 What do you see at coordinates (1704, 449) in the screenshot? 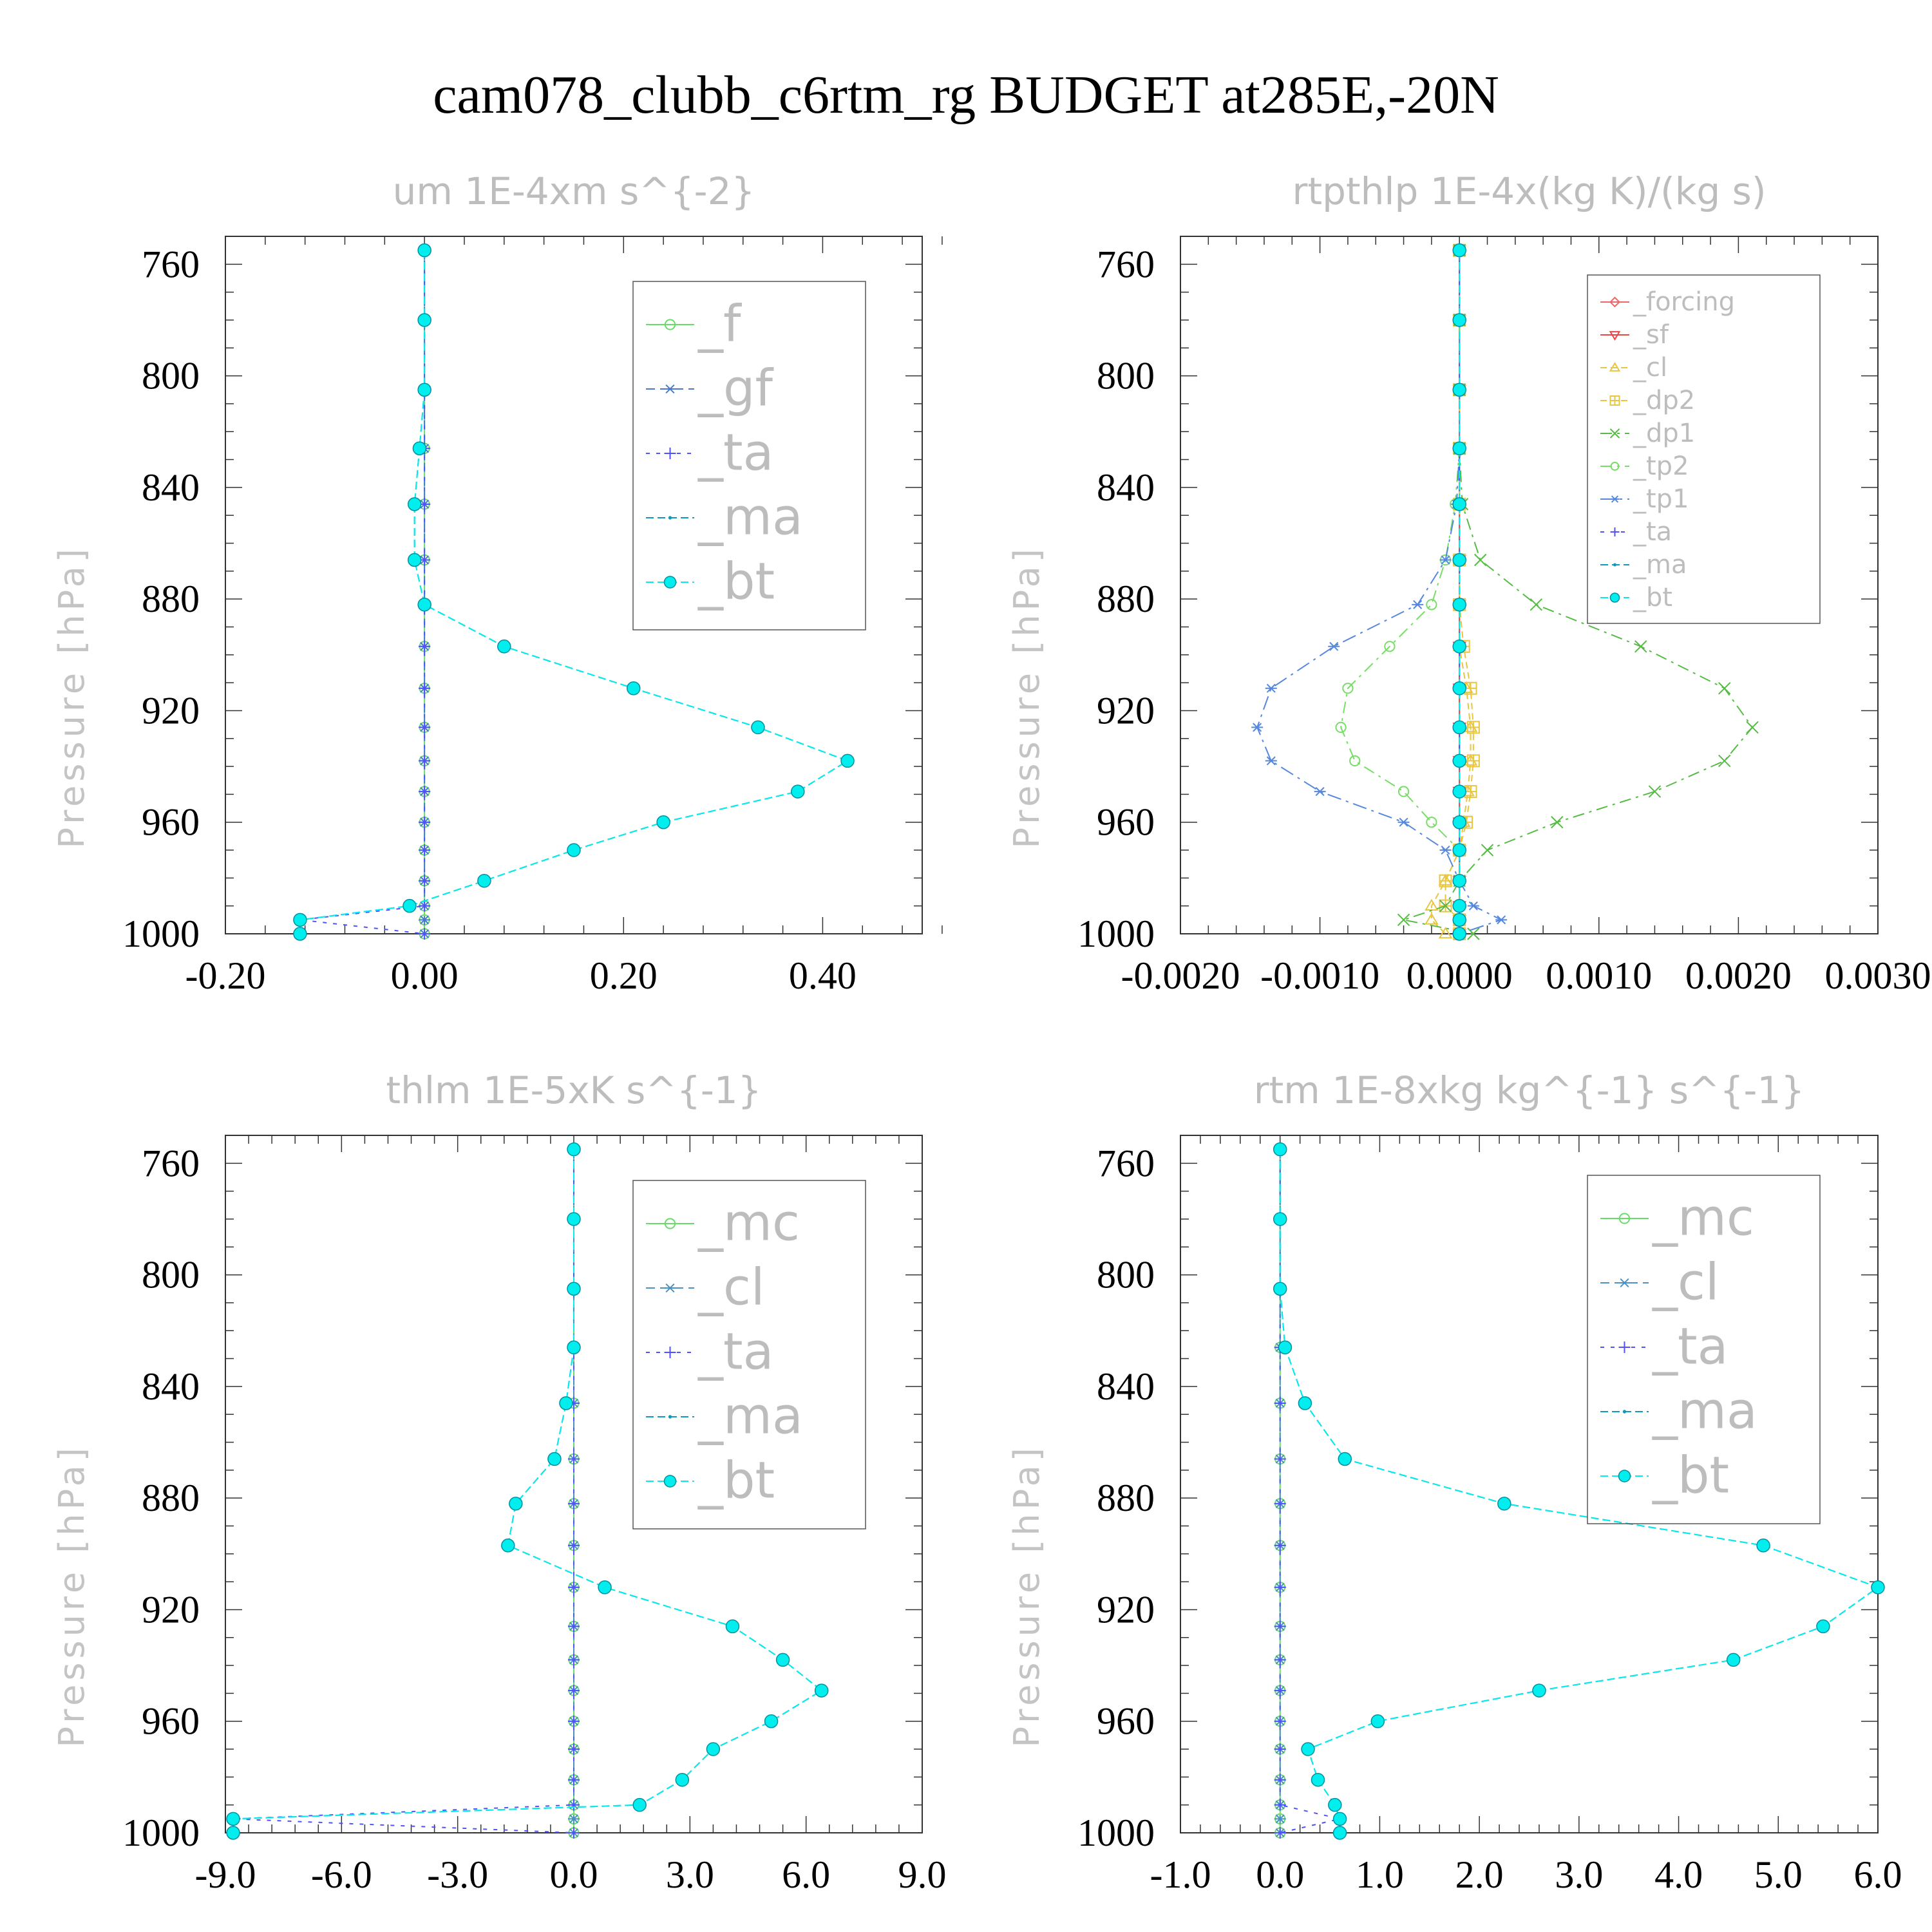
I see `legend-rtpthlp: _forcing_sf_cl _dp2 _dp1 _tp2_tp1_ta_ma _bt` at bounding box center [1704, 449].